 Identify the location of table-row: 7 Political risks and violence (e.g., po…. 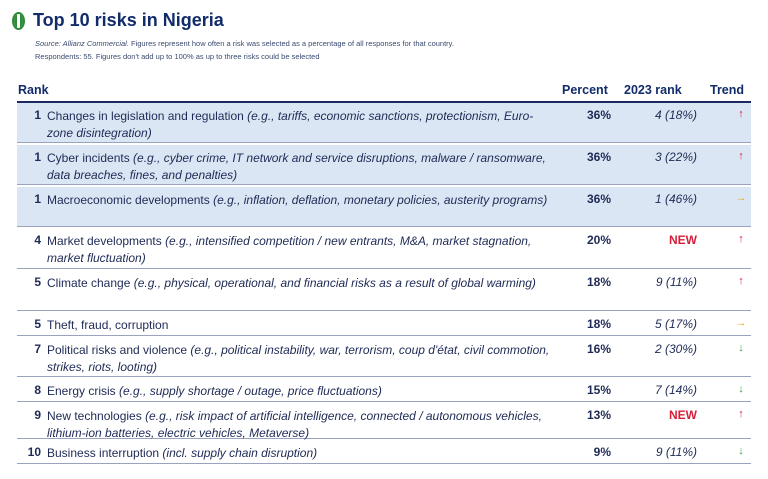
(384, 357).